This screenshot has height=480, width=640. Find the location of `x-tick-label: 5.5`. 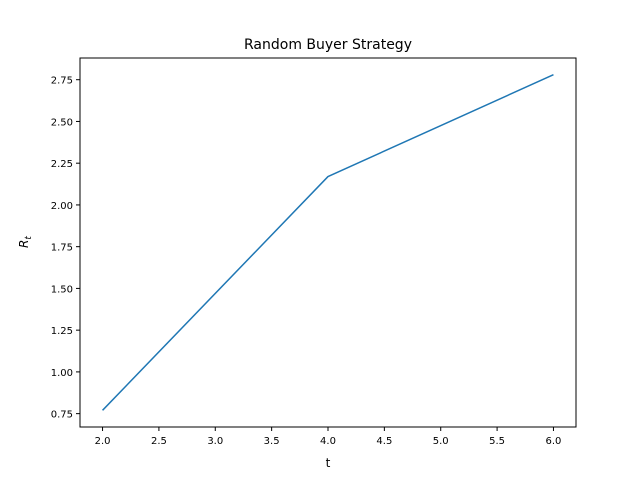

x-tick-label: 5.5 is located at coordinates (497, 441).